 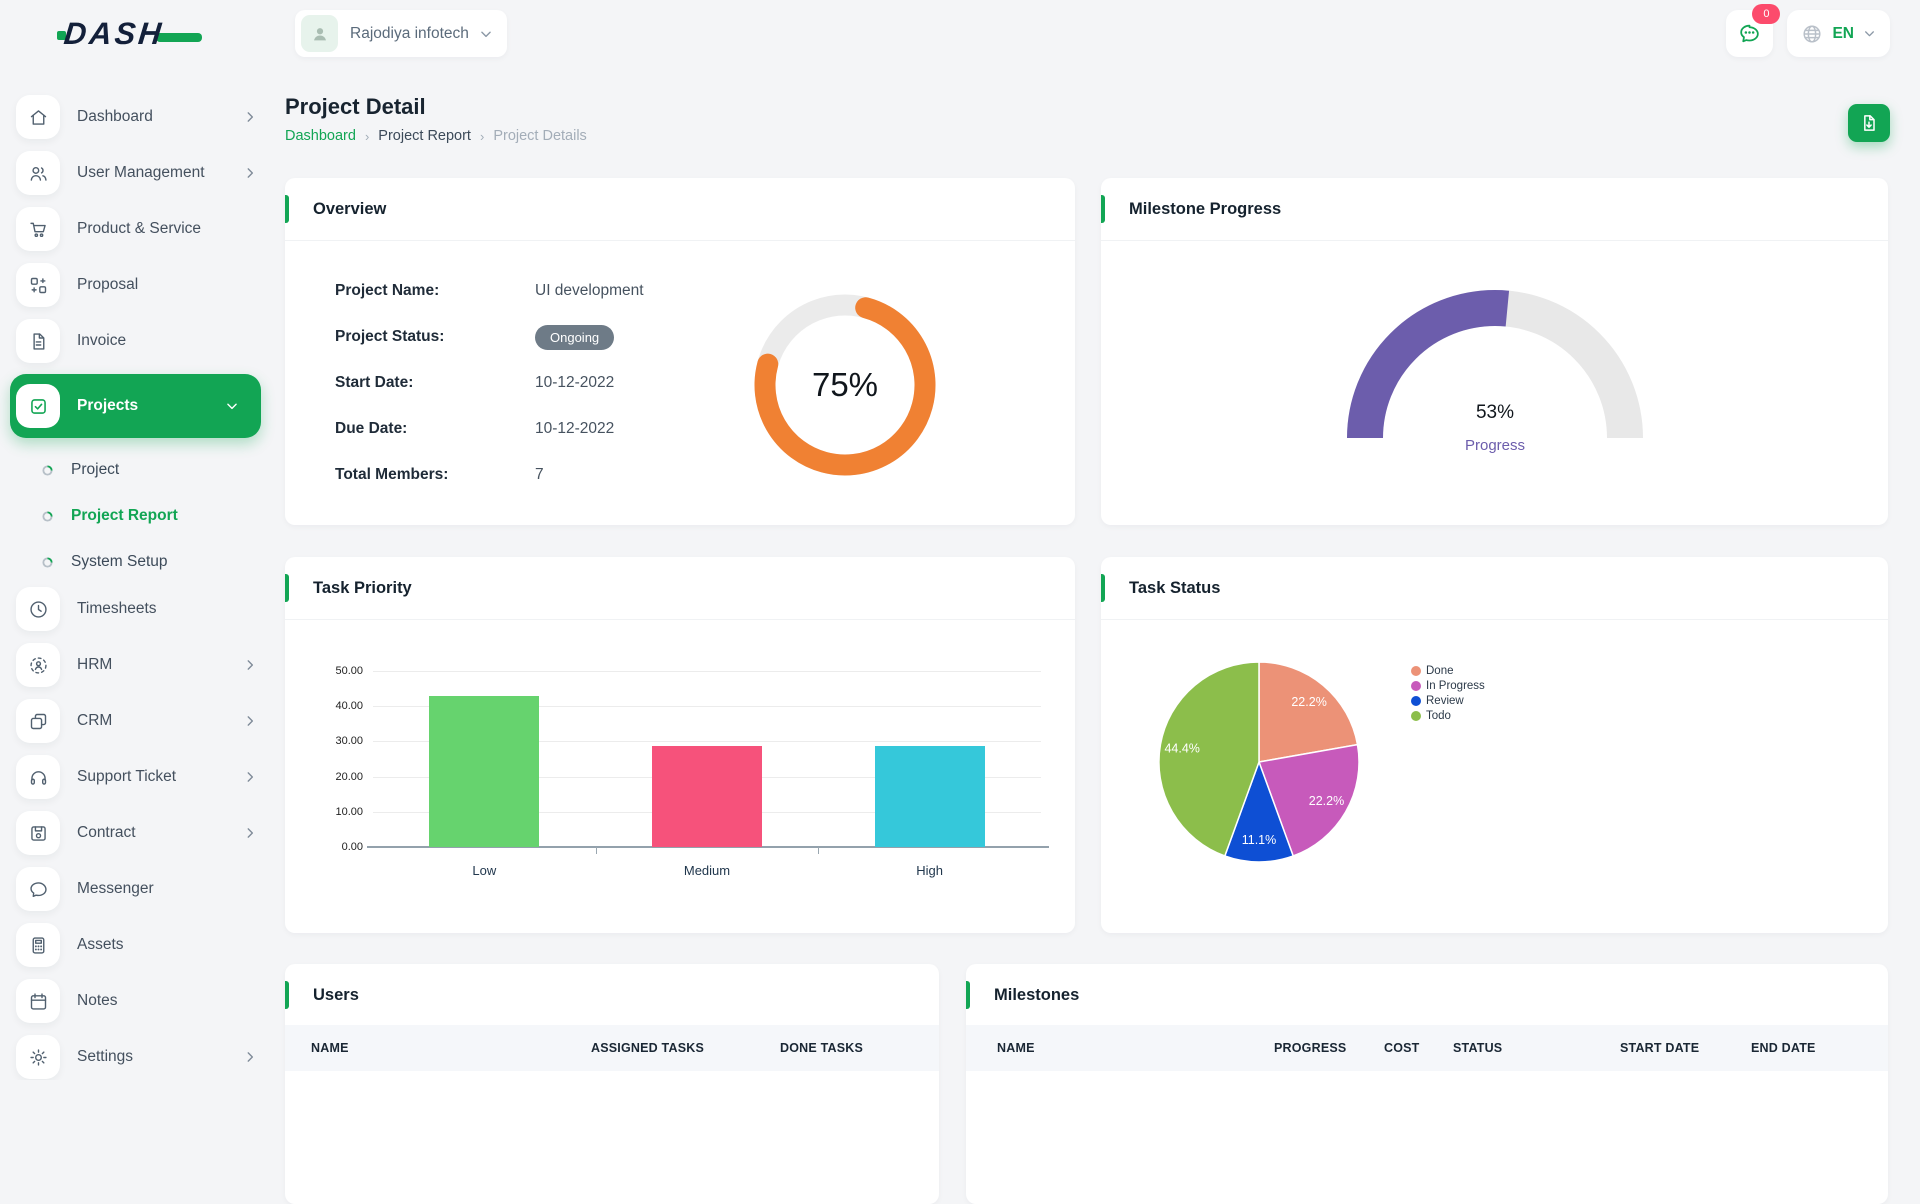 What do you see at coordinates (1402, 1048) in the screenshot?
I see `column-header-cost: COST` at bounding box center [1402, 1048].